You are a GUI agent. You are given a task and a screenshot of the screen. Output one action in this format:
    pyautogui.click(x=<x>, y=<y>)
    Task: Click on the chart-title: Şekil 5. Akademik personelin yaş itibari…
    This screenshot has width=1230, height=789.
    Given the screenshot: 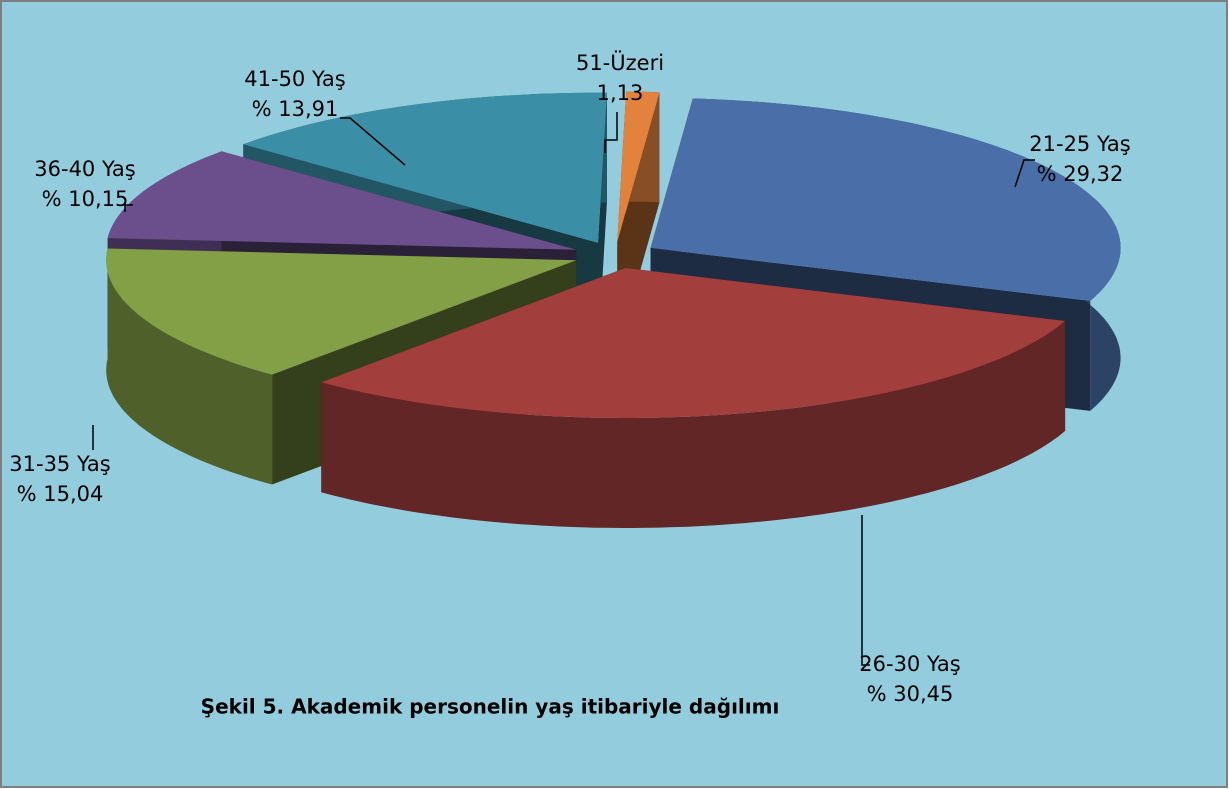 What is the action you would take?
    pyautogui.click(x=490, y=707)
    